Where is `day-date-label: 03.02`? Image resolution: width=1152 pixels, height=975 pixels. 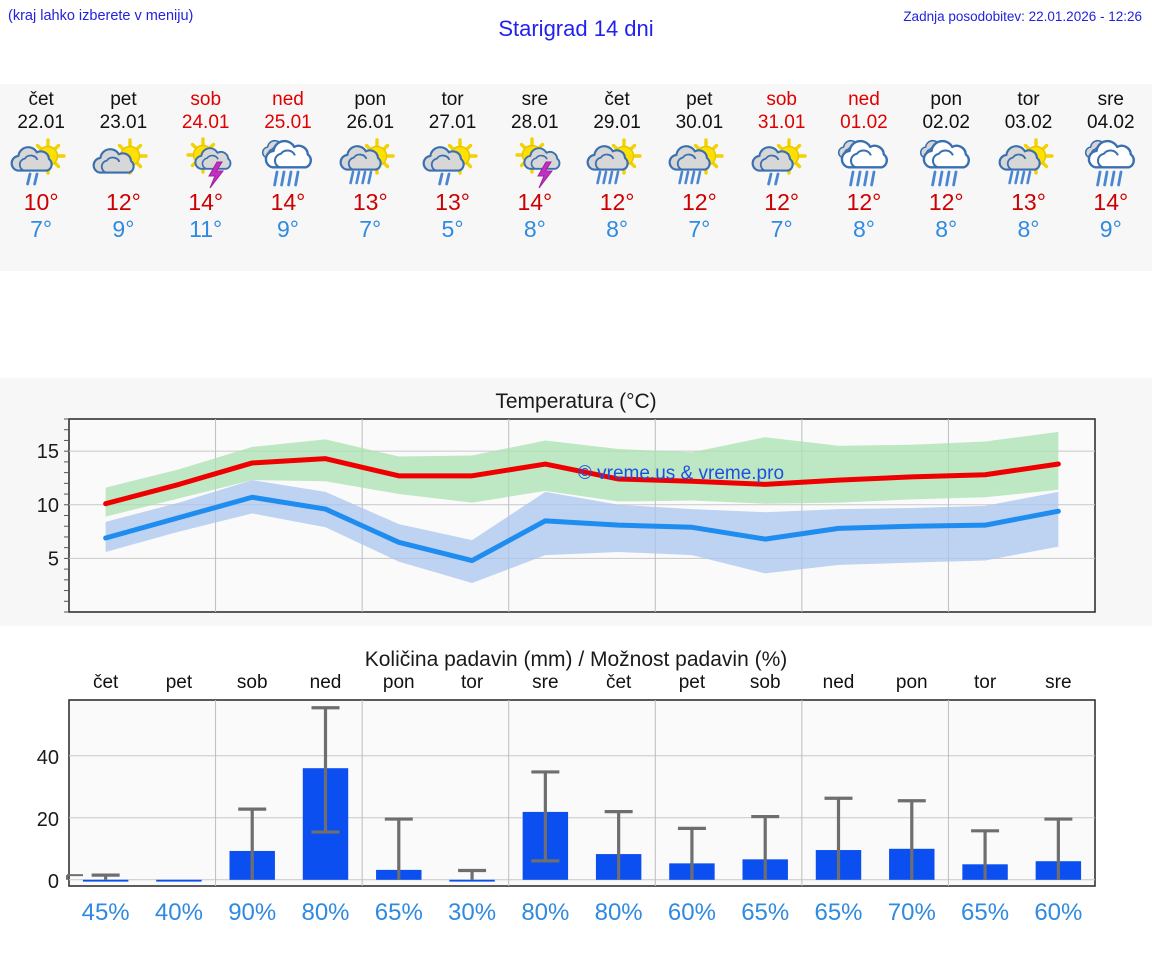
day-date-label: 03.02 is located at coordinates (1028, 122).